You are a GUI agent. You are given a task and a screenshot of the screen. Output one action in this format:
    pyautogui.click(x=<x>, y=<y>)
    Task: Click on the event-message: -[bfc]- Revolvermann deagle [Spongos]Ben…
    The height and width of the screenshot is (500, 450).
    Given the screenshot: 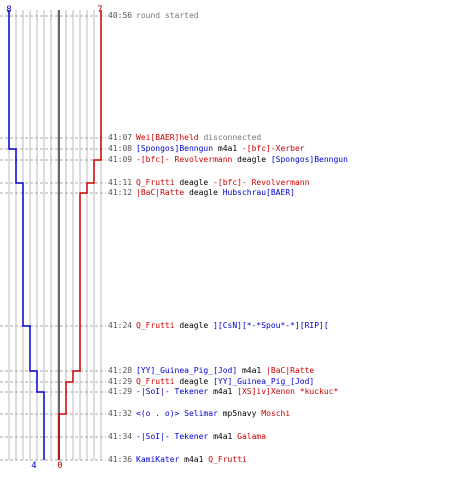 What is the action you would take?
    pyautogui.click(x=242, y=159)
    